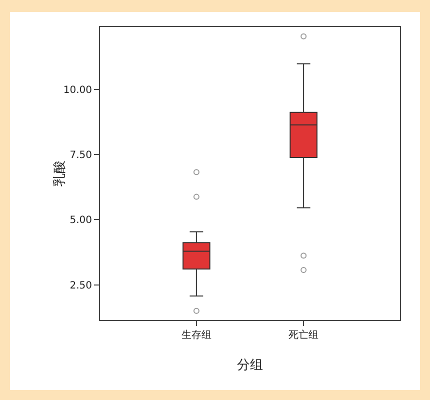 Image resolution: width=430 pixels, height=400 pixels. I want to click on x-tick-label: 死亡组, so click(303, 335).